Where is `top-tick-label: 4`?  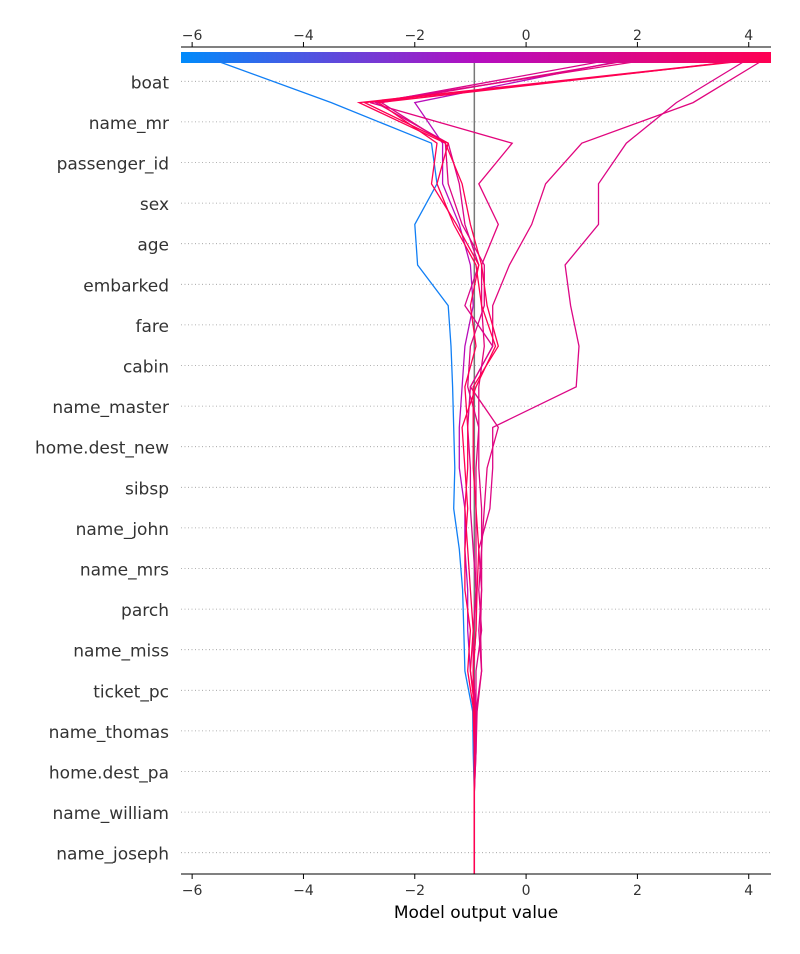 top-tick-label: 4 is located at coordinates (748, 36).